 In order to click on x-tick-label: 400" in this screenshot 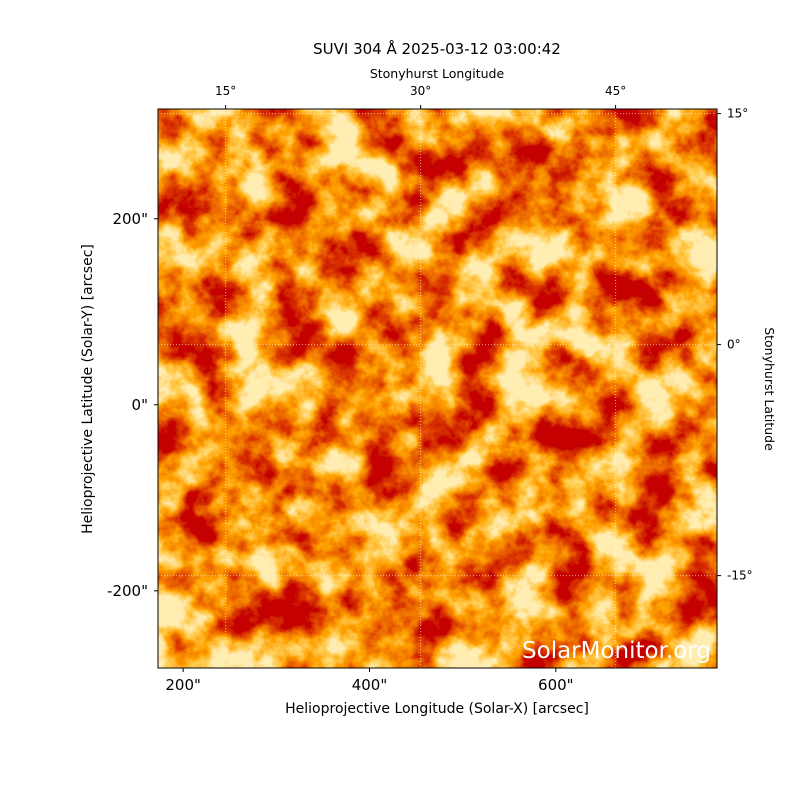, I will do `click(370, 685)`.